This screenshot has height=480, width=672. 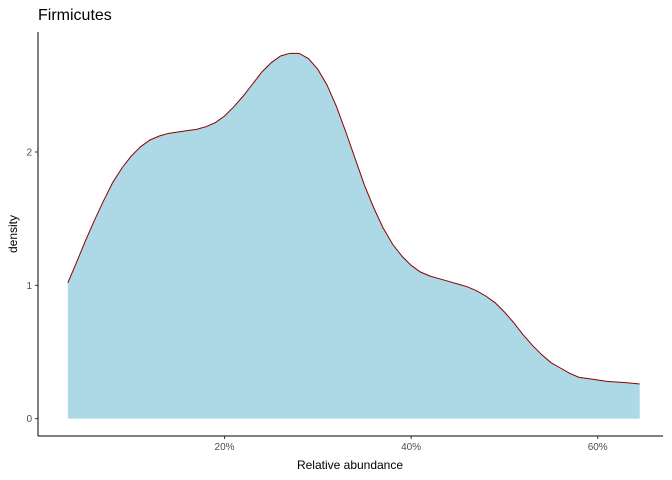 I want to click on x-axis-label: Relative abundance, so click(x=350, y=465).